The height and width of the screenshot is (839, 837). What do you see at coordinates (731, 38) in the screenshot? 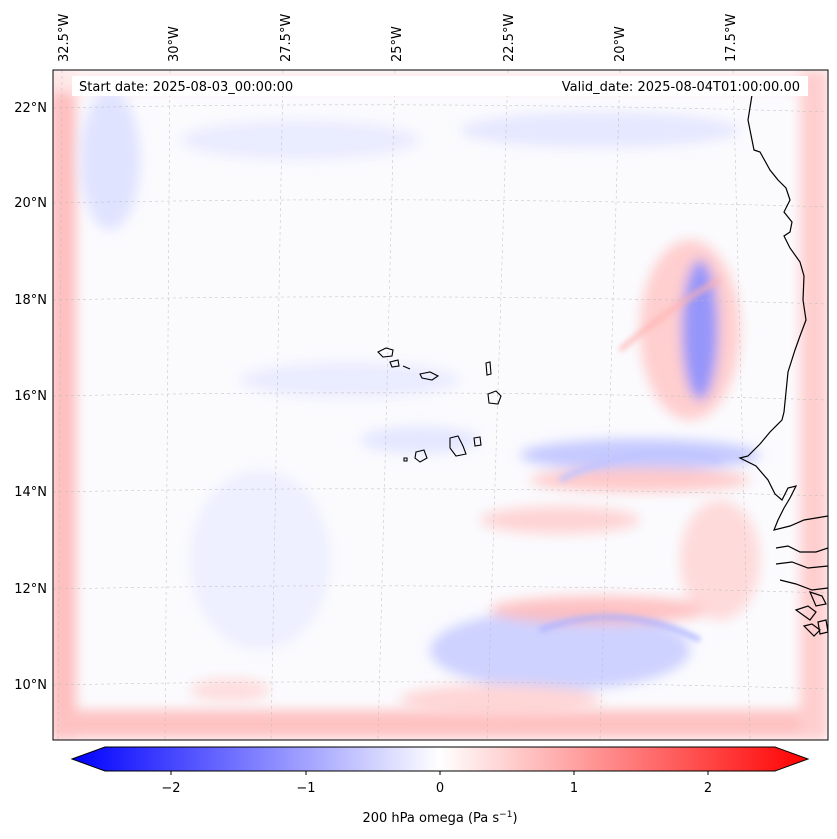
I see `lon-label-17-5w: 17.5°W` at bounding box center [731, 38].